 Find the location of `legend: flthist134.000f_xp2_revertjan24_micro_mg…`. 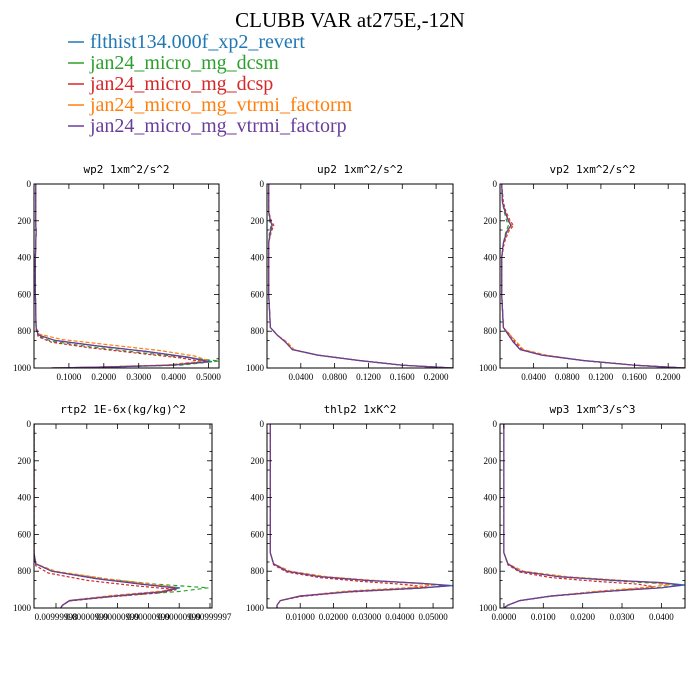

legend: flthist134.000f_xp2_revertjan24_micro_mg… is located at coordinates (210, 84).